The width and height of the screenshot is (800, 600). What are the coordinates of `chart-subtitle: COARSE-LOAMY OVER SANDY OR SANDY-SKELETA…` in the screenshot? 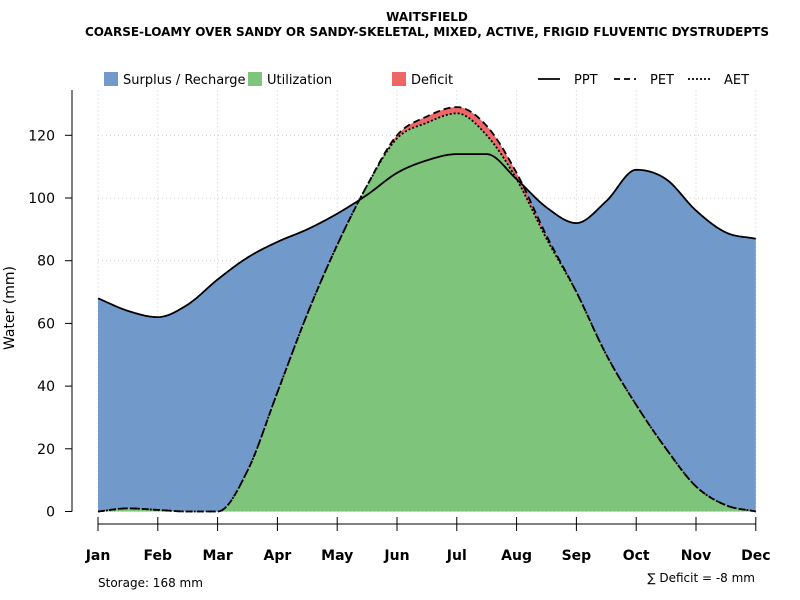 It's located at (427, 32).